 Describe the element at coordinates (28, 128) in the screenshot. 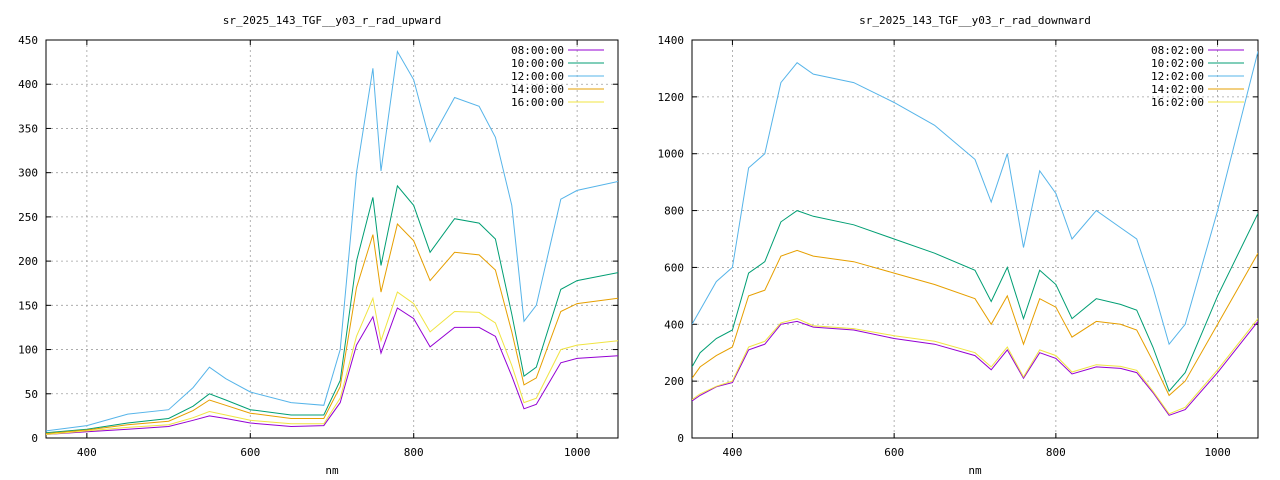

I see `y-tick-label: 350` at that location.